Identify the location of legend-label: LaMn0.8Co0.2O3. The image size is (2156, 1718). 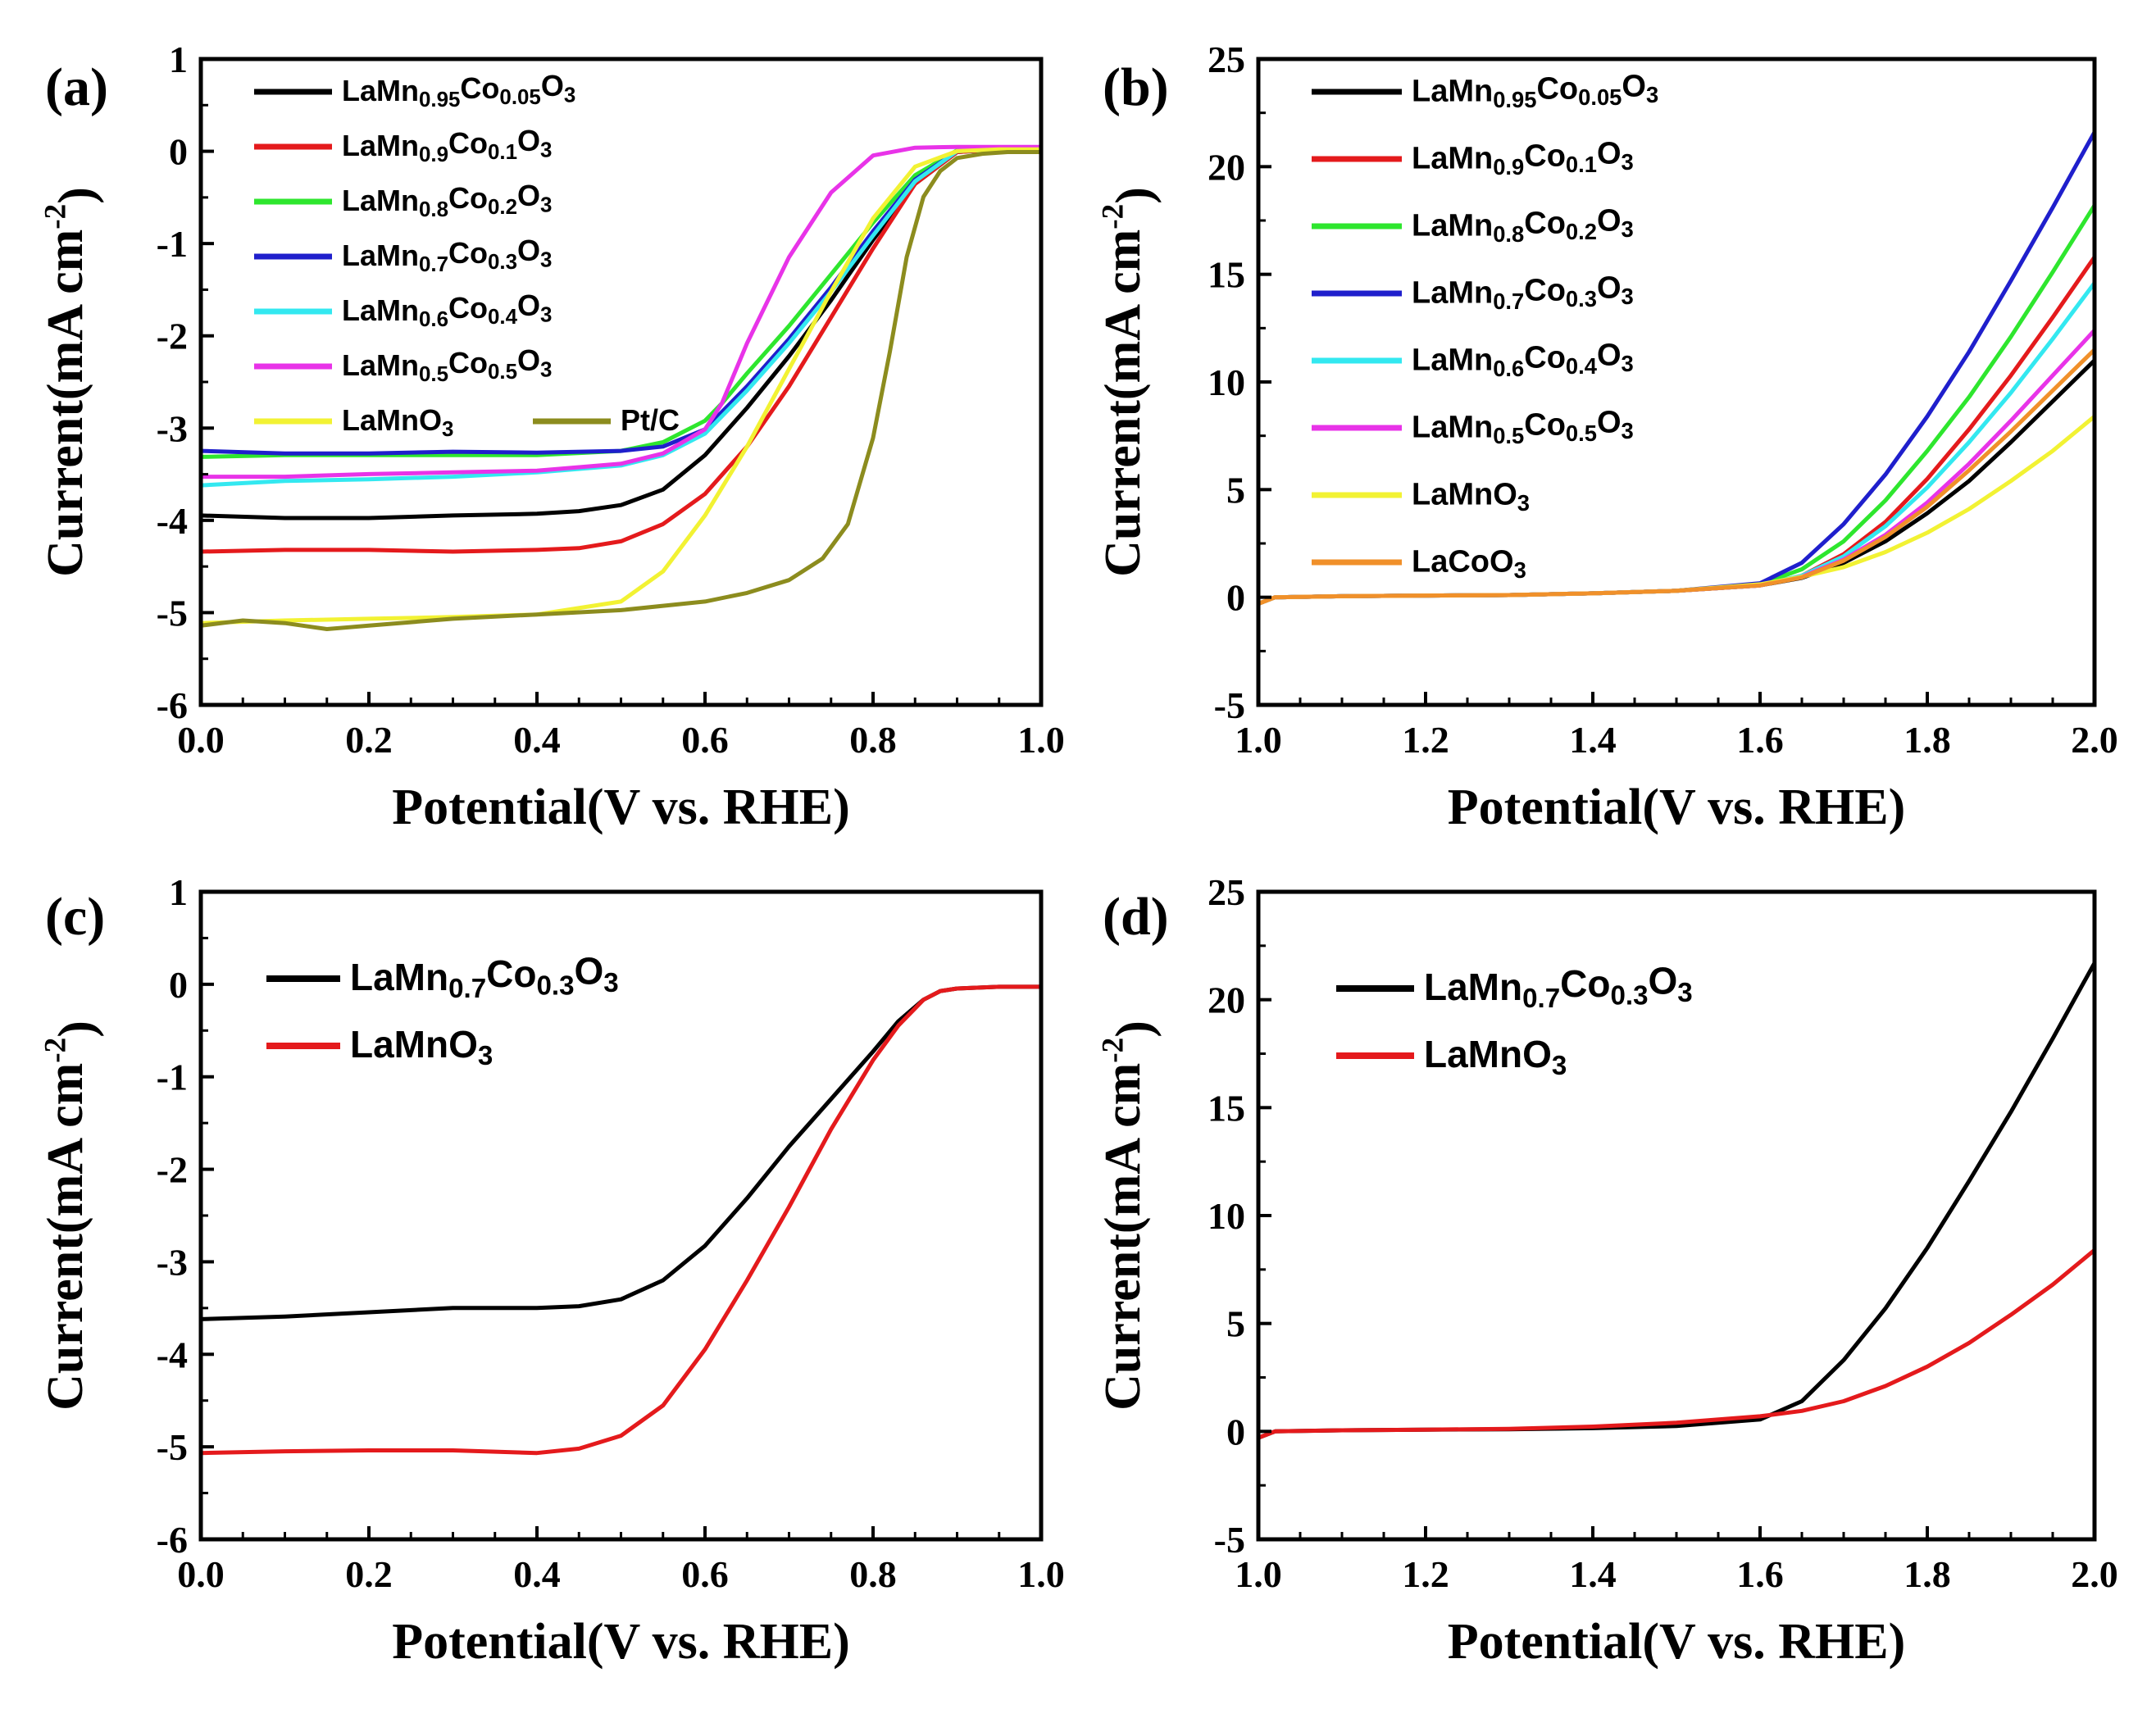
(447, 200).